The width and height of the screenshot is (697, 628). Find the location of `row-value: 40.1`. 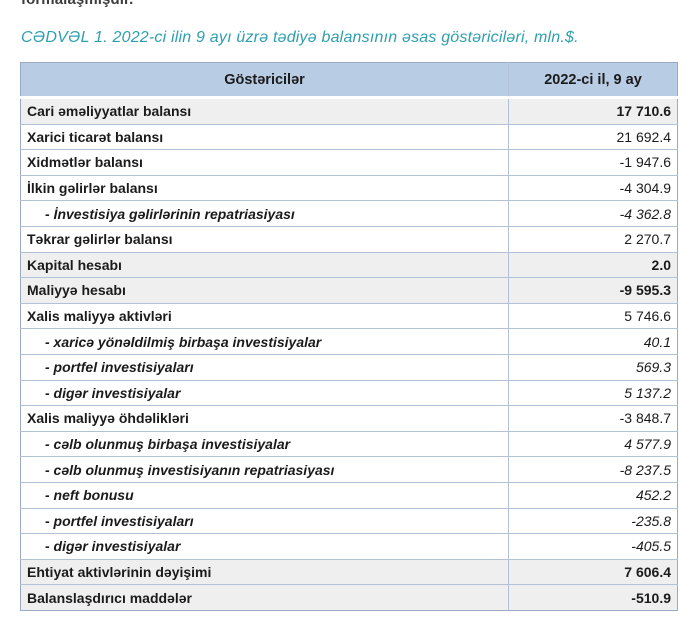

row-value: 40.1 is located at coordinates (593, 341).